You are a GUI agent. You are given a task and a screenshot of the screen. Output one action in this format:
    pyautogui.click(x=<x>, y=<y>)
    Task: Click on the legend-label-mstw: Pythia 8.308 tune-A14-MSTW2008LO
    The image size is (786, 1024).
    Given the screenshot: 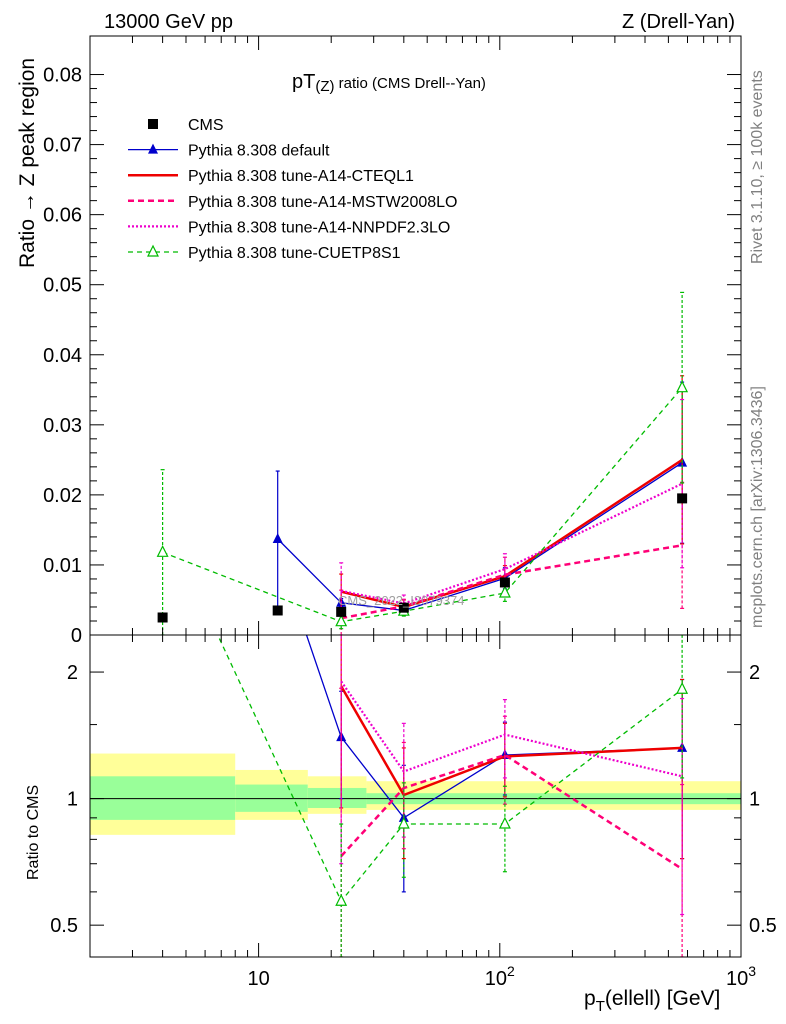 What is the action you would take?
    pyautogui.click(x=322, y=202)
    